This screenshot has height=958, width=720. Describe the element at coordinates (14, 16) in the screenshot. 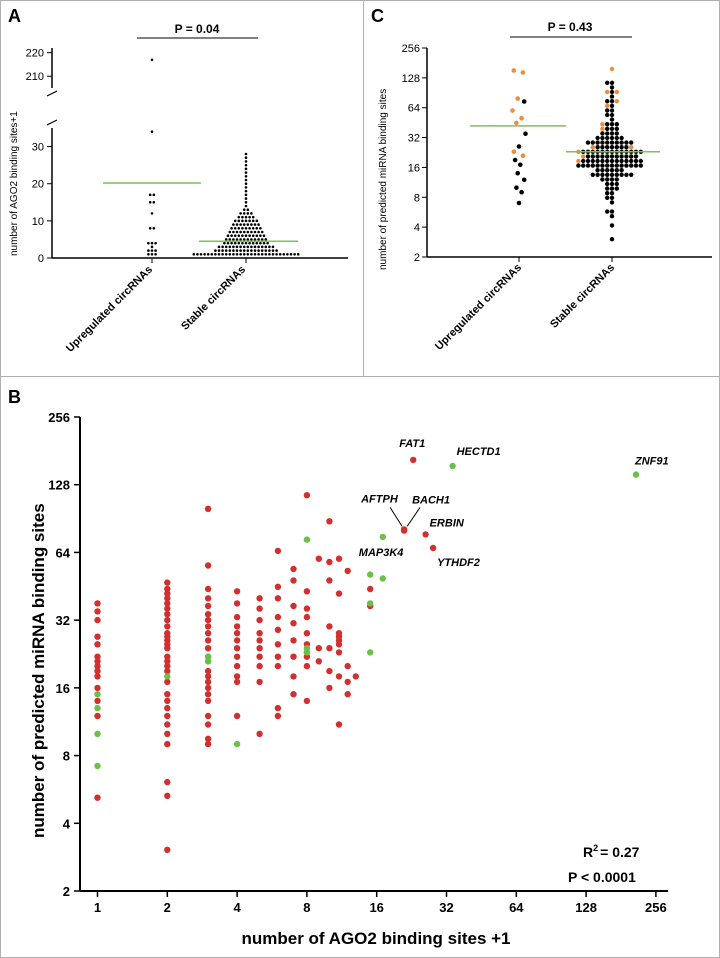

I see `panel-a-label: A` at that location.